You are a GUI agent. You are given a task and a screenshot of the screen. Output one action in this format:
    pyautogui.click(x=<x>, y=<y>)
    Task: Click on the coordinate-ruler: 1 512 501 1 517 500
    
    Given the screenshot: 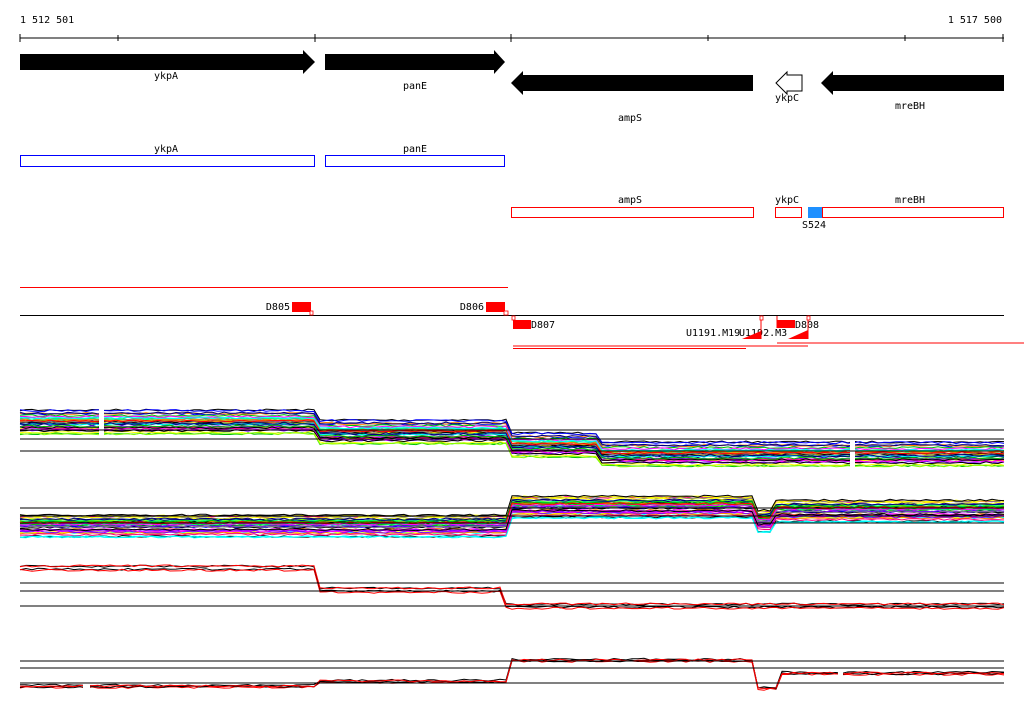 What is the action you would take?
    pyautogui.click(x=511, y=28)
    